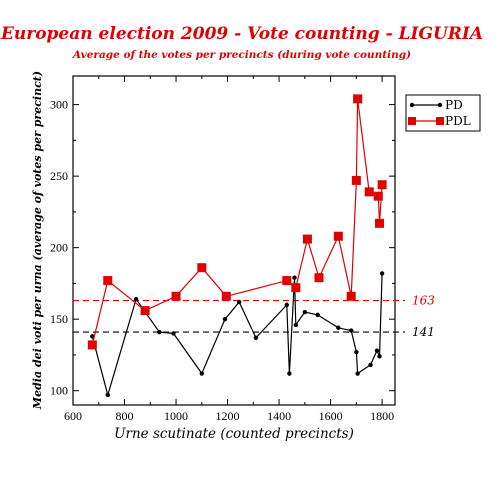 The image size is (499, 485). What do you see at coordinates (59, 248) in the screenshot?
I see `y-tick-label: 200` at bounding box center [59, 248].